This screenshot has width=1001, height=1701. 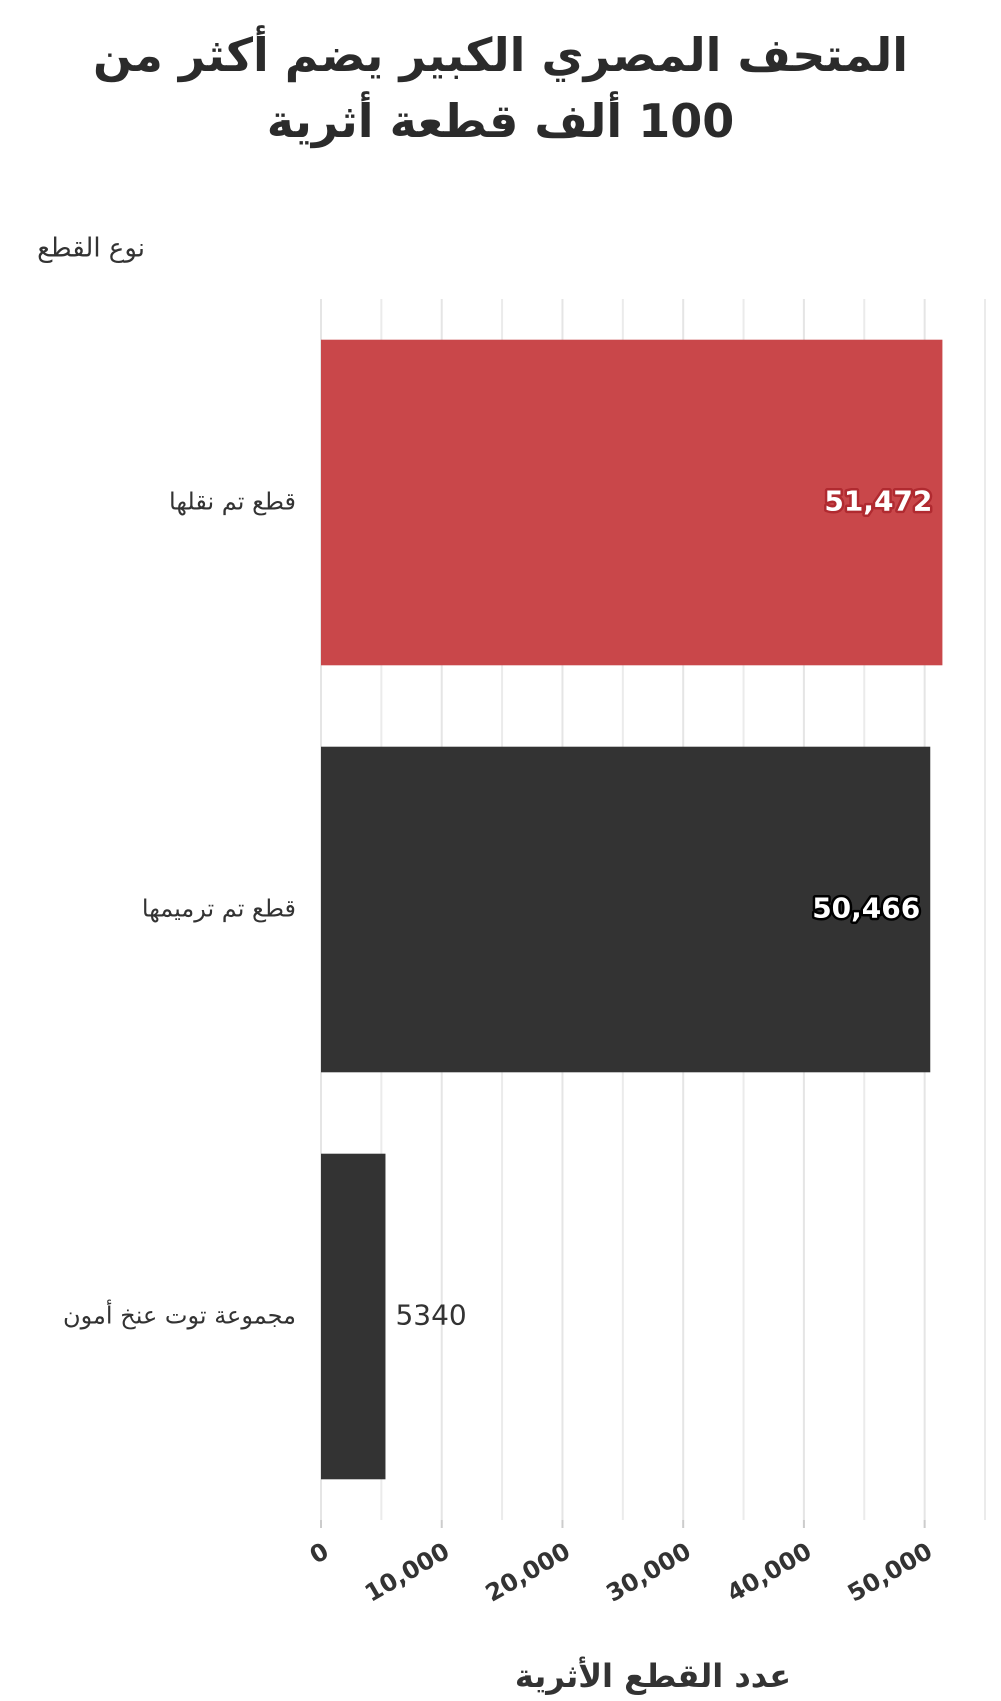 What do you see at coordinates (319, 1553) in the screenshot?
I see `x-tick-label: 0` at bounding box center [319, 1553].